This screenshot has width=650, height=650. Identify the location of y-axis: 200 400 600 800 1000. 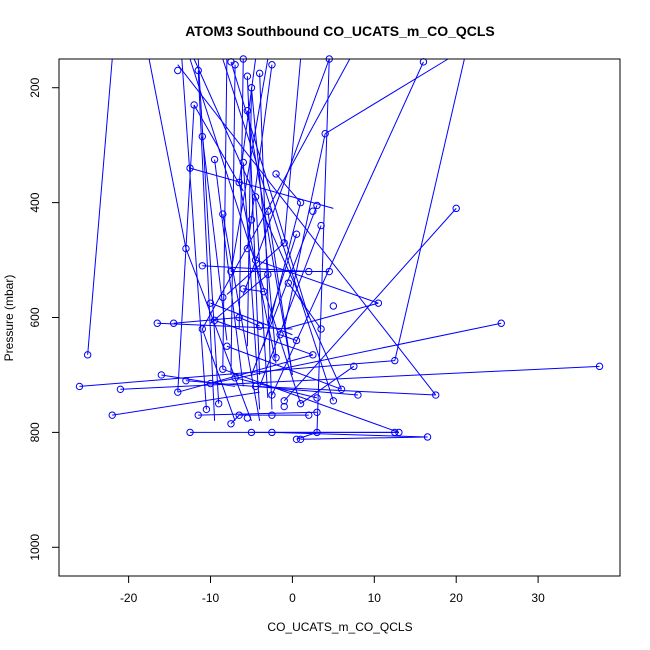
(43, 319).